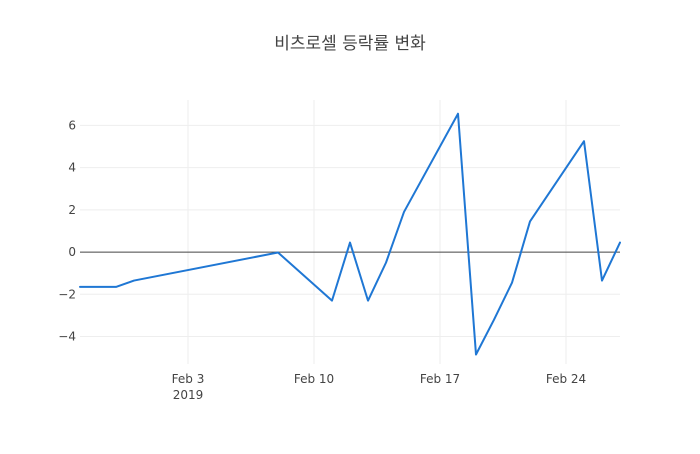 The height and width of the screenshot is (454, 700). What do you see at coordinates (350, 44) in the screenshot?
I see `chart-title: 비츠로셀 등락률 변화` at bounding box center [350, 44].